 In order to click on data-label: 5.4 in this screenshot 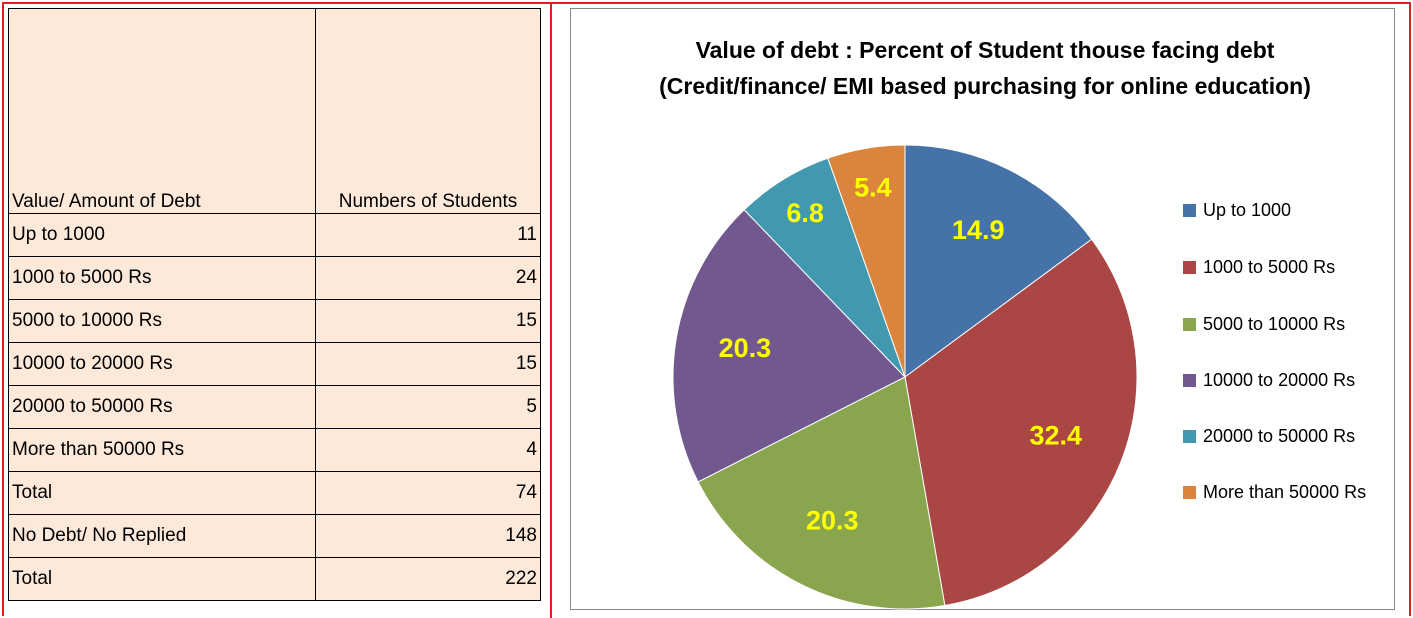, I will do `click(873, 188)`.